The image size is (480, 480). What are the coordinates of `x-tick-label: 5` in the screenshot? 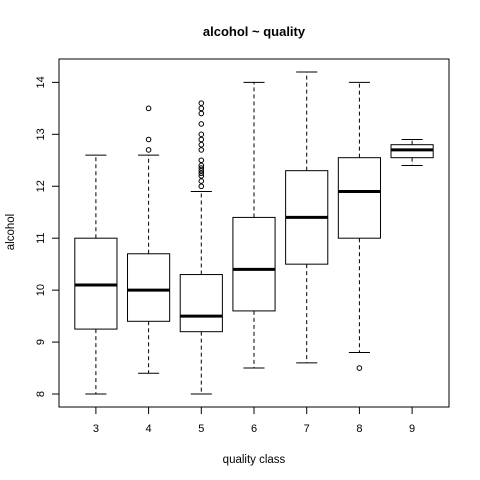 It's located at (201, 429).